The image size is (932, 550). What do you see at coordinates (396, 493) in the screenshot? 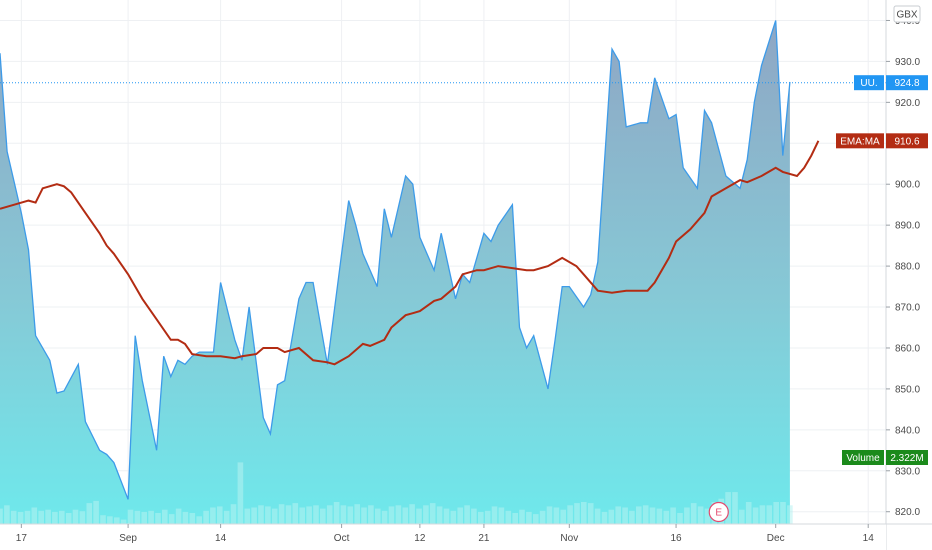
I see `volume-bars` at bounding box center [396, 493].